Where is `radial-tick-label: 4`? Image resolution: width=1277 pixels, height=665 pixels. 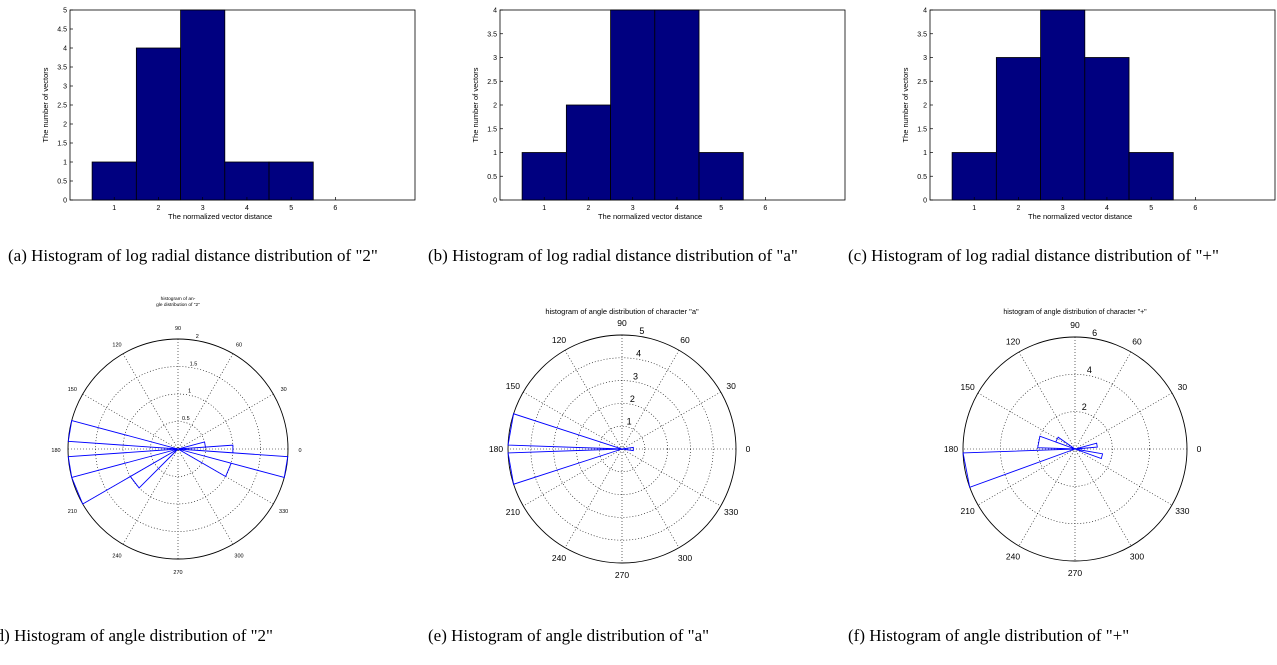 radial-tick-label: 4 is located at coordinates (1089, 370).